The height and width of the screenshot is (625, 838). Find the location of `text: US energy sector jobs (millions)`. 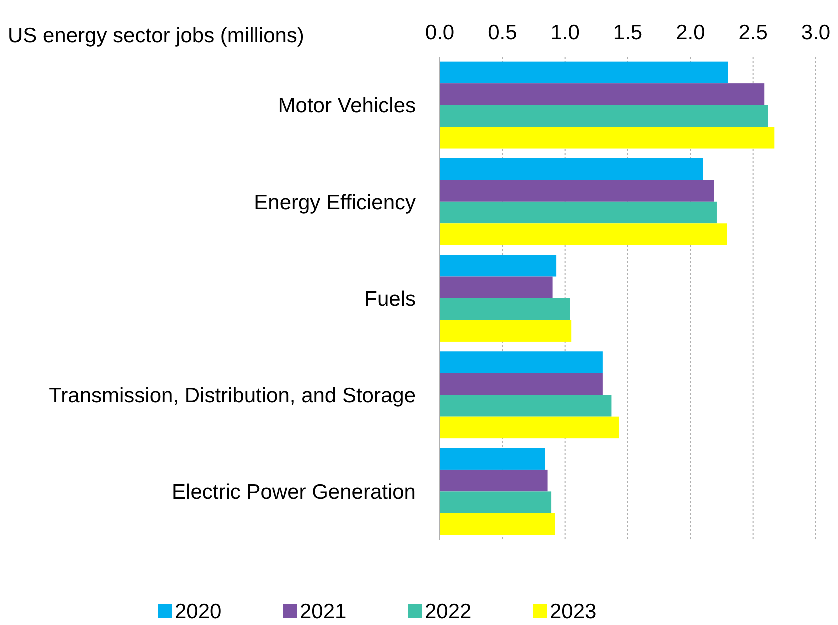

text: US energy sector jobs (millions) is located at coordinates (156, 36).